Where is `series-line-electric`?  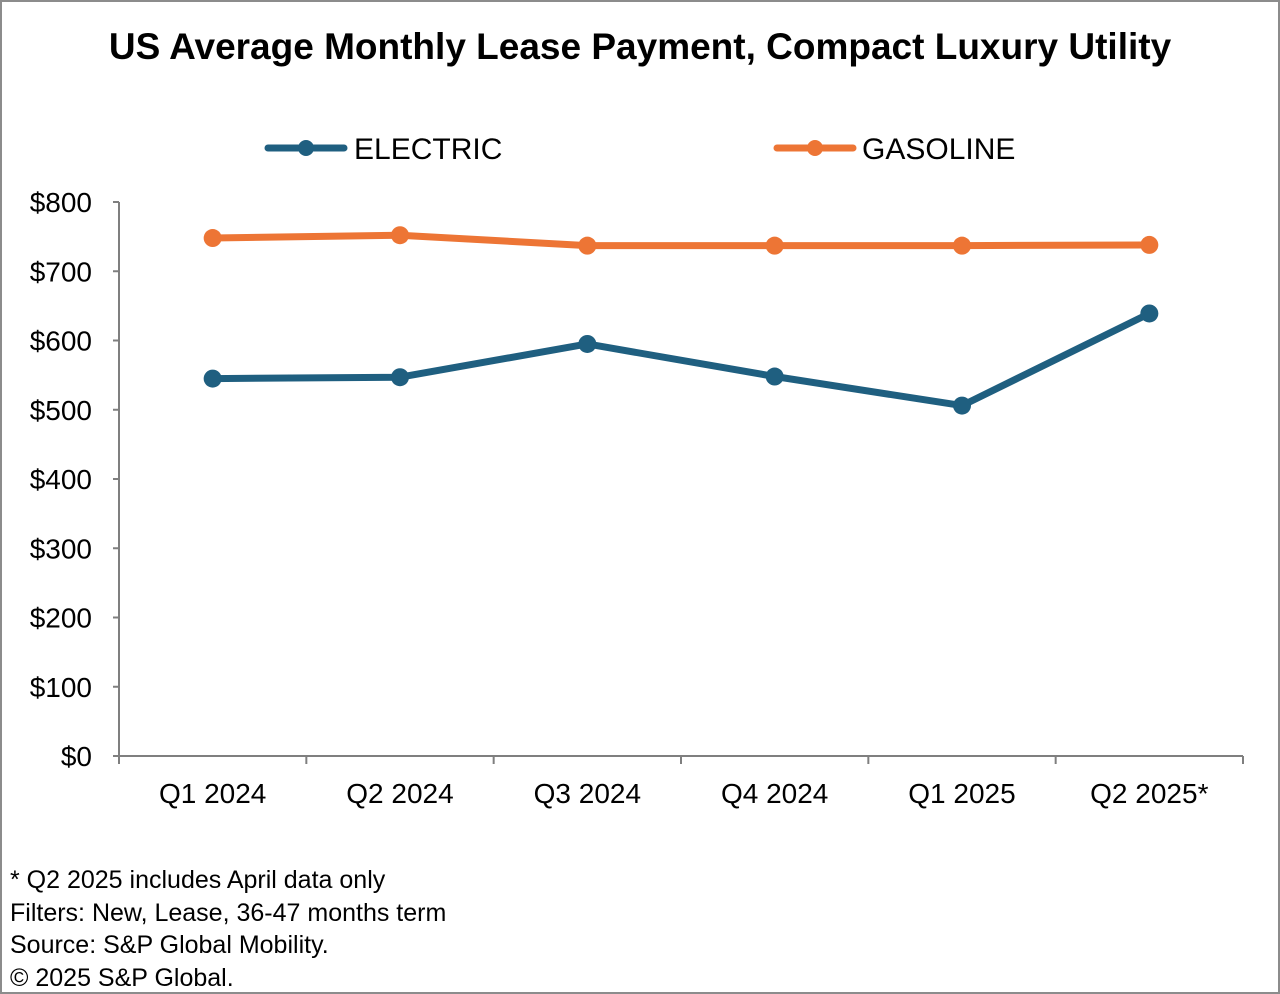 series-line-electric is located at coordinates (681, 359).